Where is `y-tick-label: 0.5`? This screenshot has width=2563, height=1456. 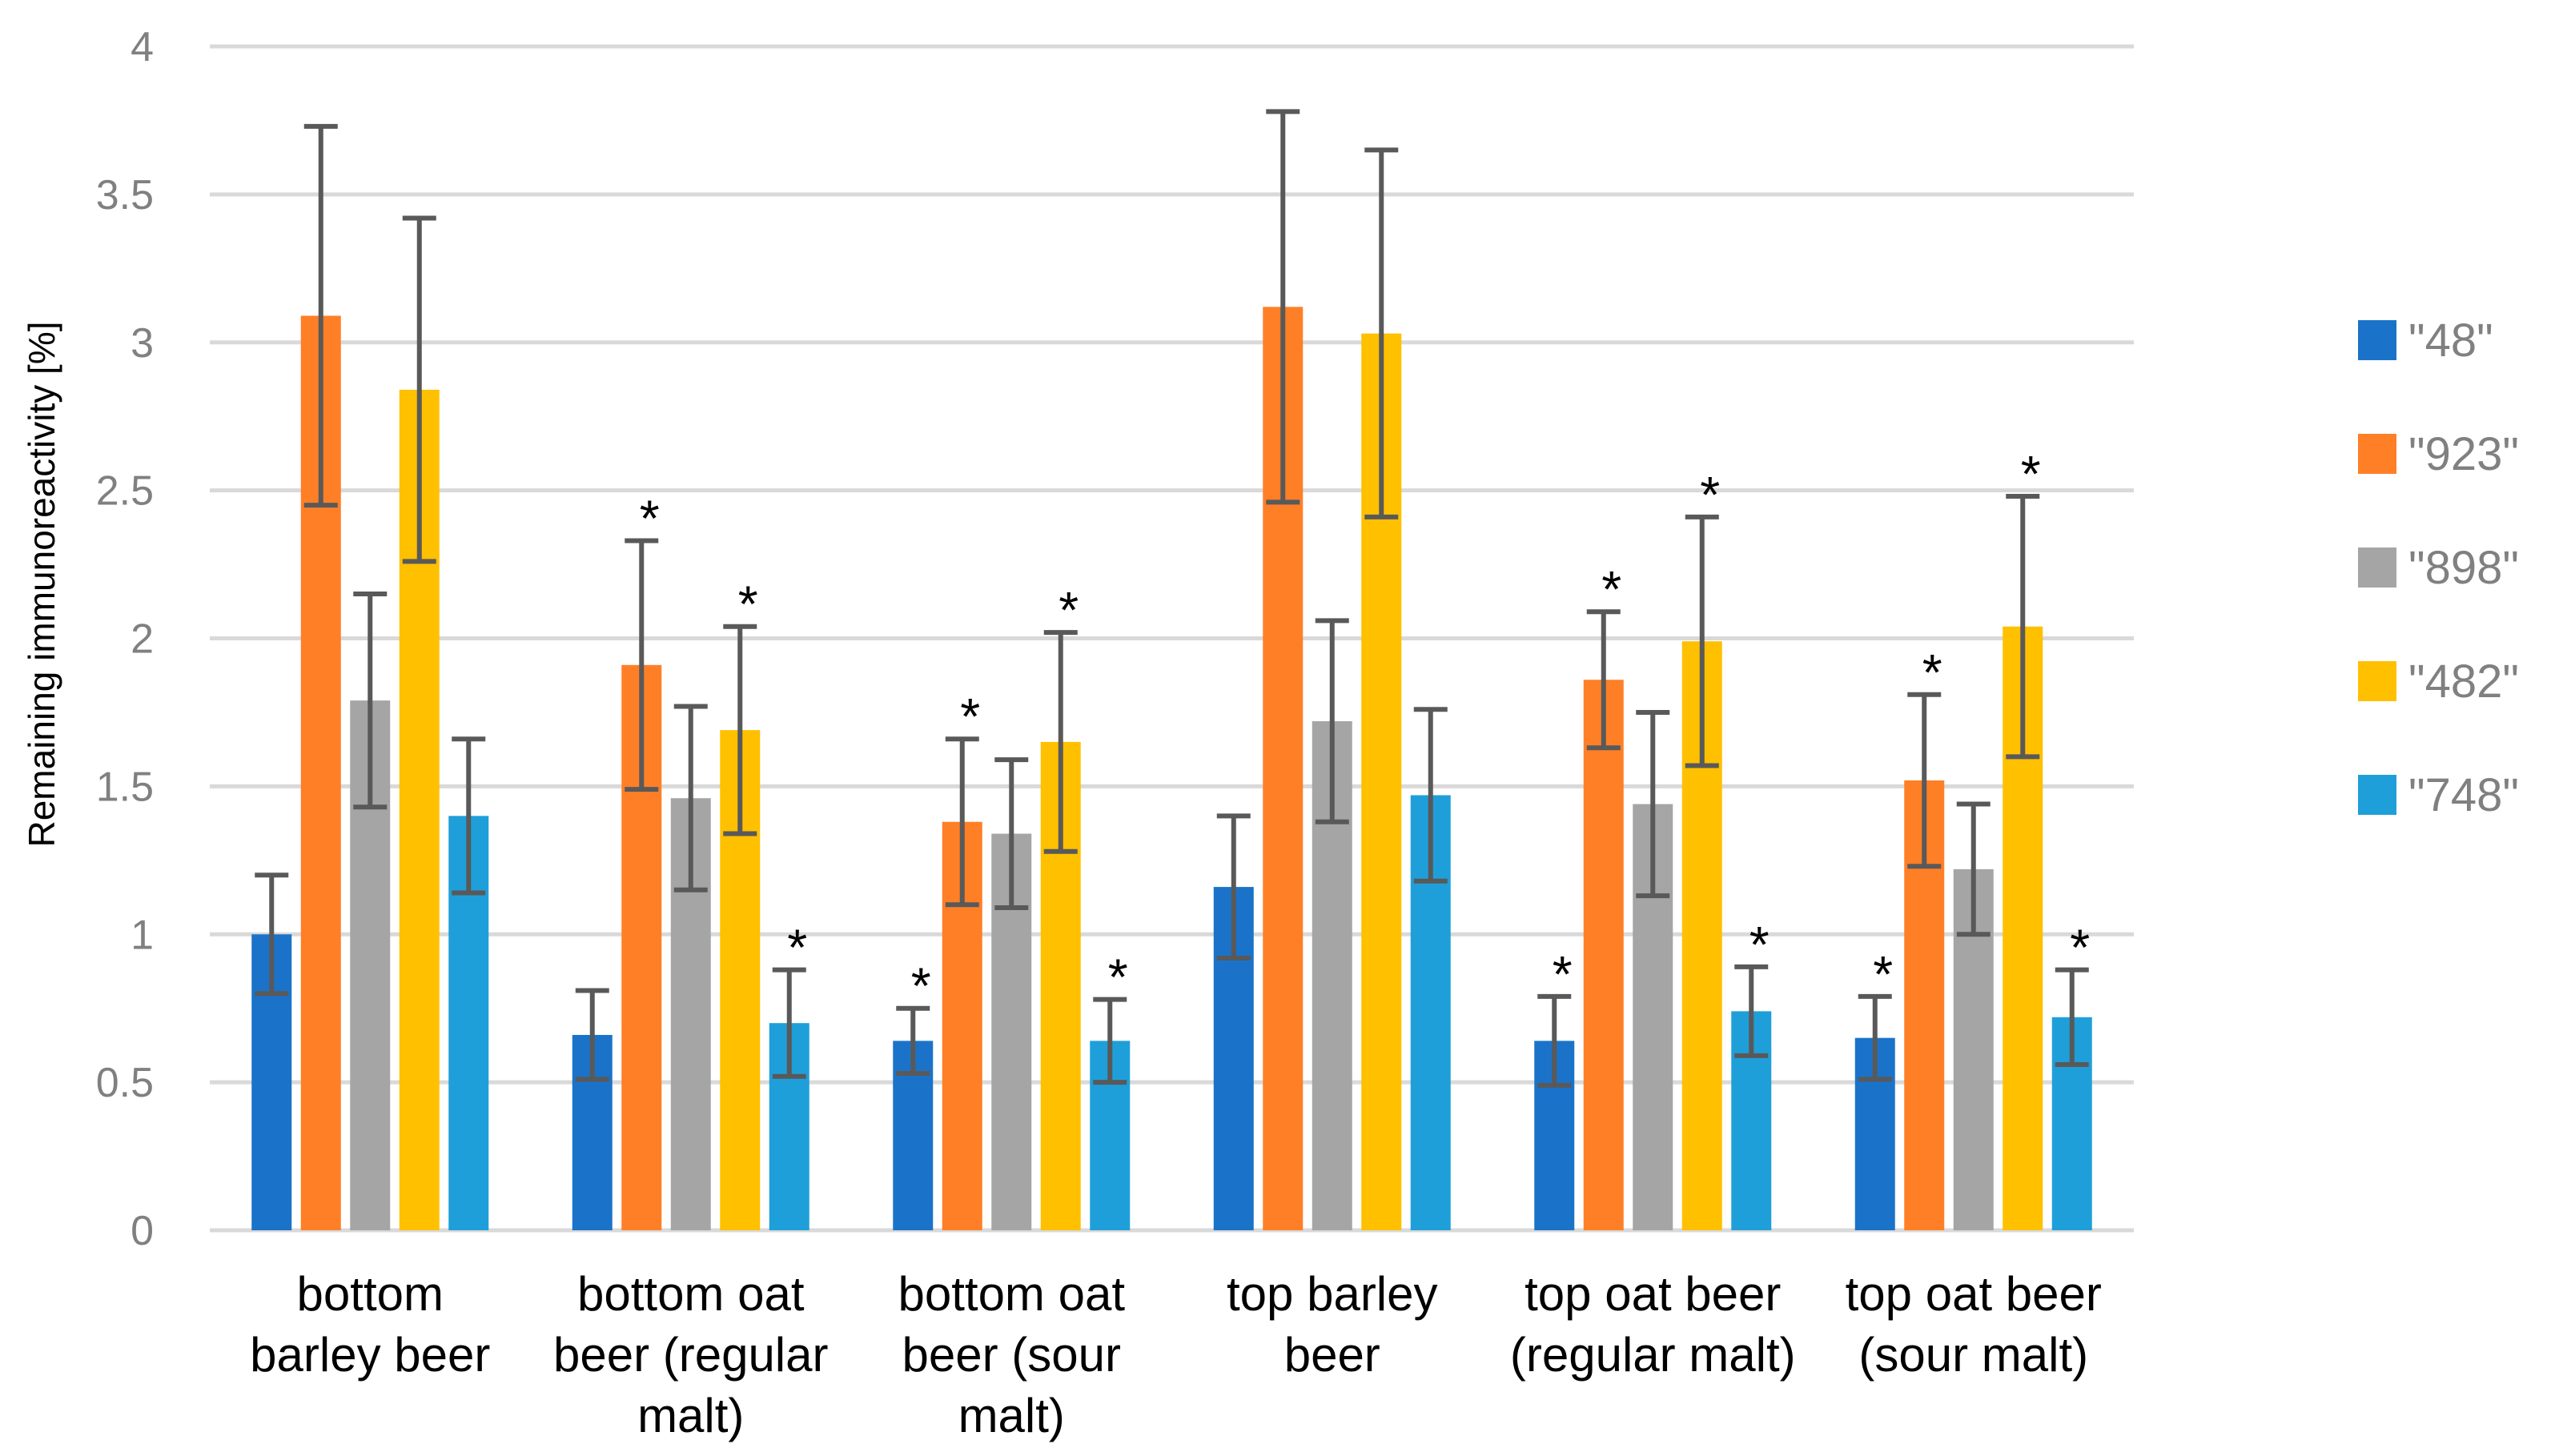
y-tick-label: 0.5 is located at coordinates (125, 1083).